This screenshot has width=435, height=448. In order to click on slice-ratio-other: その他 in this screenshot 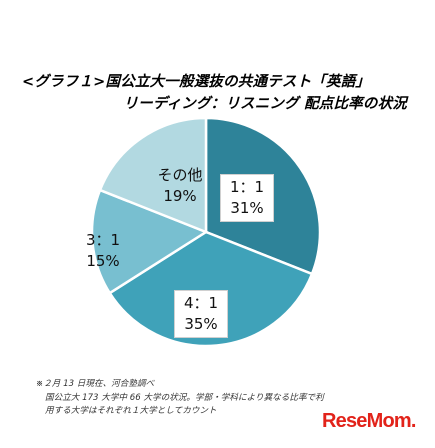, I will do `click(180, 175)`.